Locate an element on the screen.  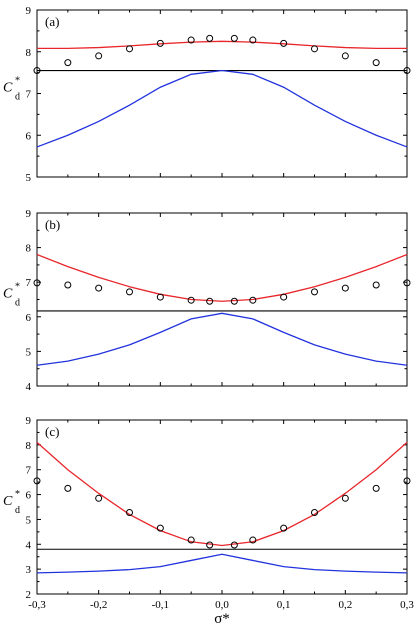
x-tick-label: 0,0 is located at coordinates (222, 605).